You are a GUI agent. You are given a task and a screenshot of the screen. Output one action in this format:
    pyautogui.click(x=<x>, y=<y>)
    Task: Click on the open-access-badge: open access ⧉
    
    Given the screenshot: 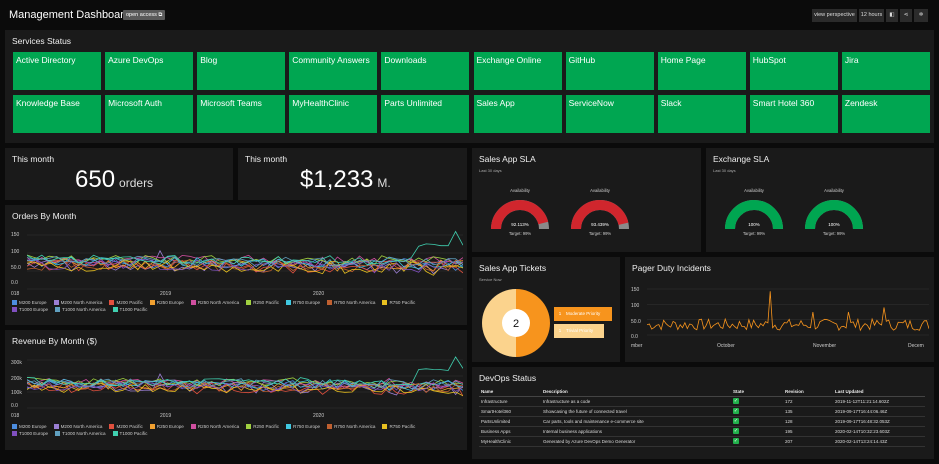 What is the action you would take?
    pyautogui.click(x=144, y=15)
    